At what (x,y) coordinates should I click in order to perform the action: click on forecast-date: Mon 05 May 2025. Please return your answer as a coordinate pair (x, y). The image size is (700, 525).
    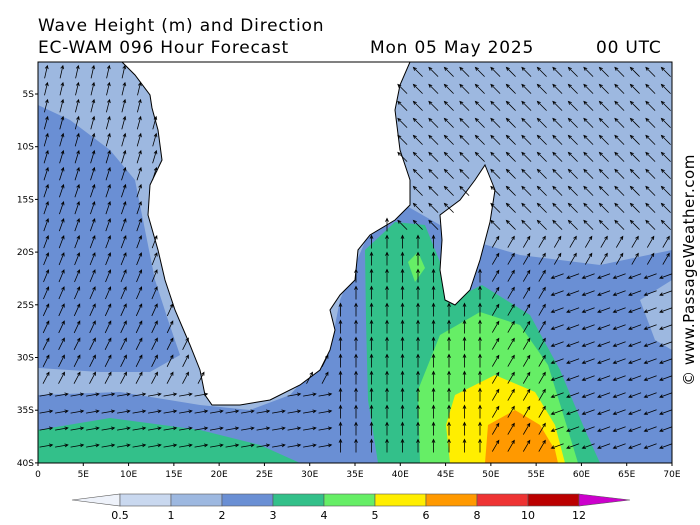
    Looking at the image, I should click on (452, 48).